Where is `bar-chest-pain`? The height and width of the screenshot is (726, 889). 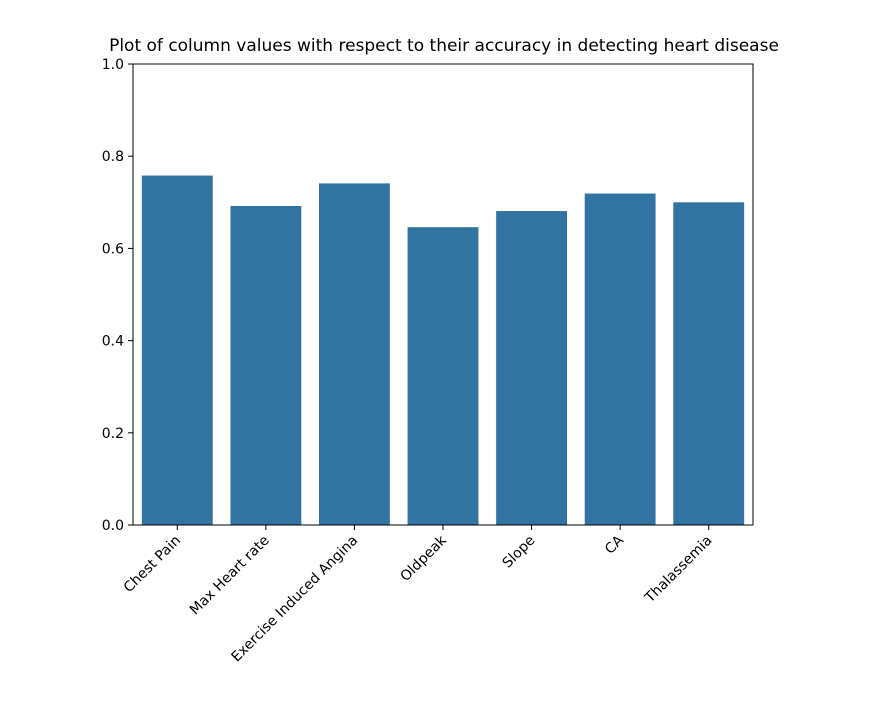 bar-chest-pain is located at coordinates (177, 350).